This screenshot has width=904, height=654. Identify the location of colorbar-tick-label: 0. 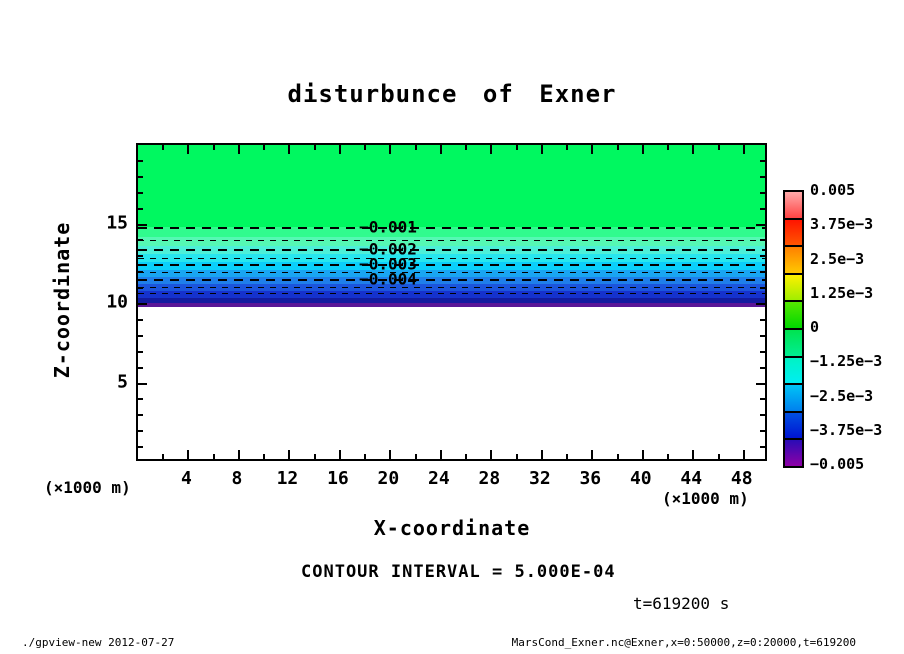
(815, 327).